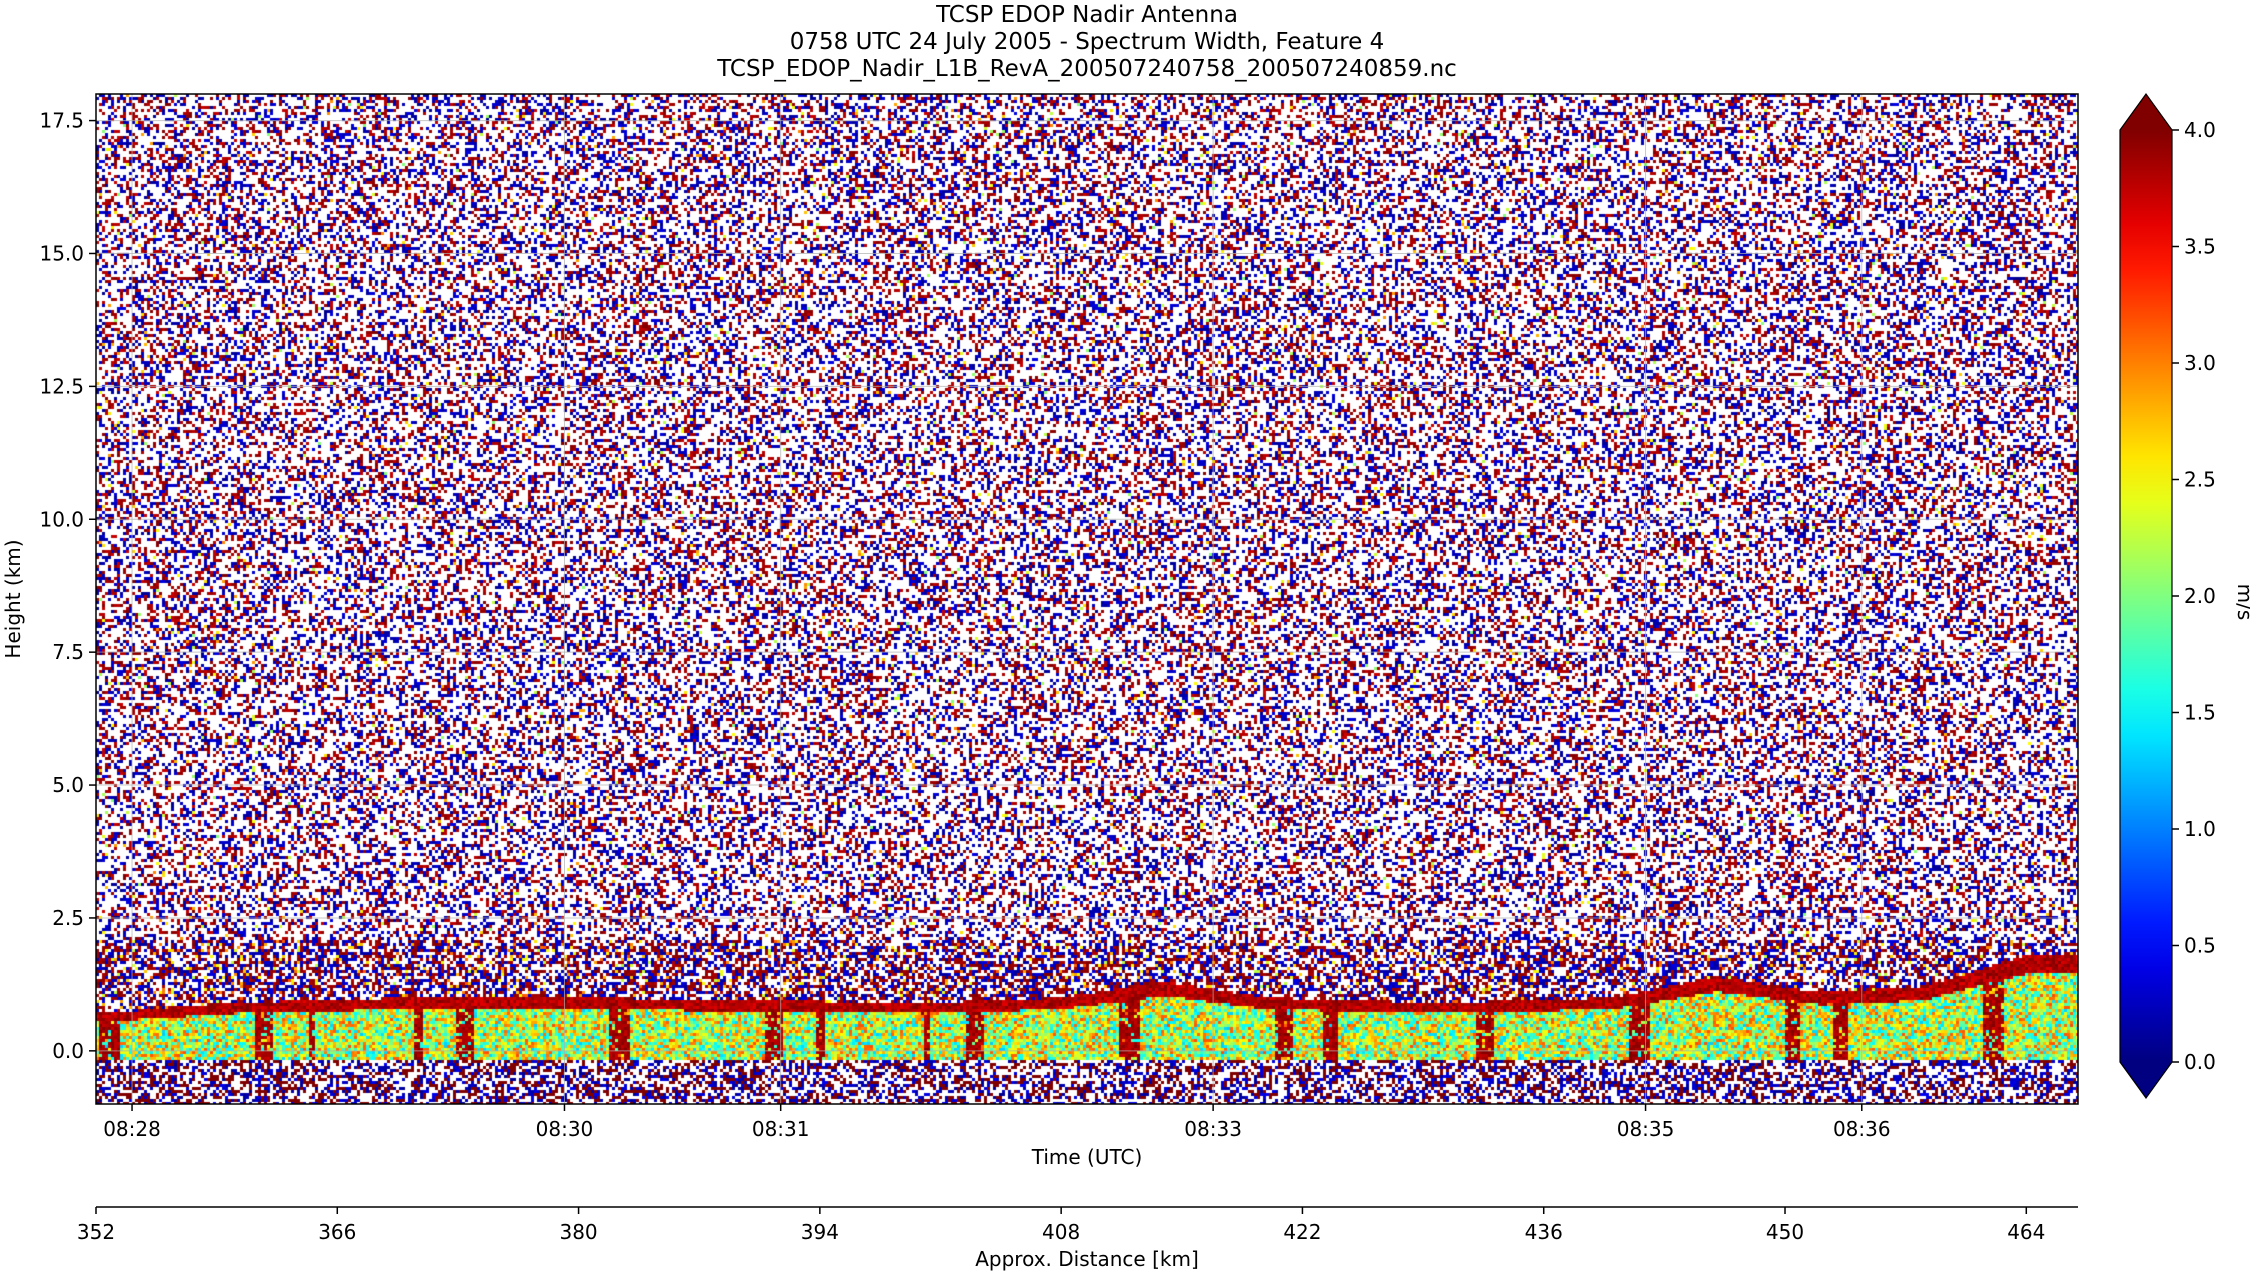  I want to click on y-tick-label: 17.5, so click(61, 121).